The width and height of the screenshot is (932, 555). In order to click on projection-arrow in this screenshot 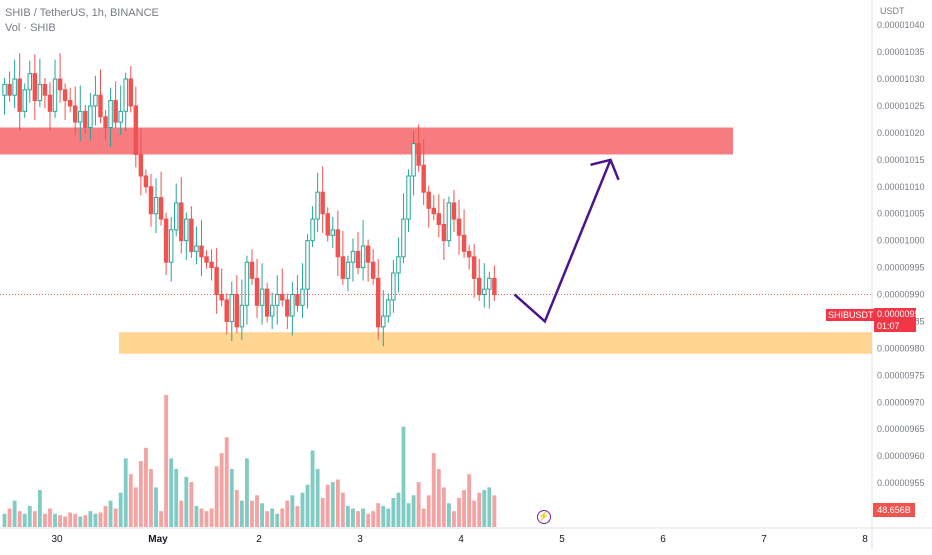, I will do `click(562, 241)`.